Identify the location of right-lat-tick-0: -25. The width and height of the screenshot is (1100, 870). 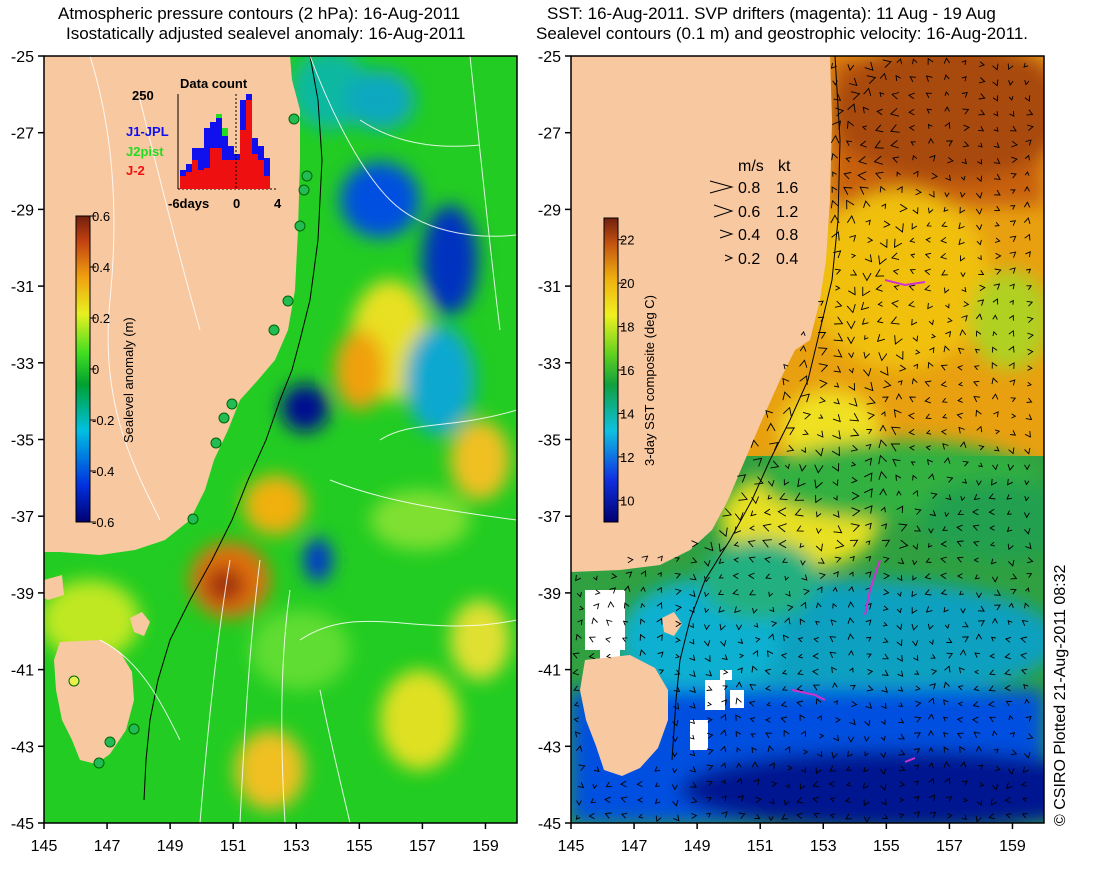
(549, 57).